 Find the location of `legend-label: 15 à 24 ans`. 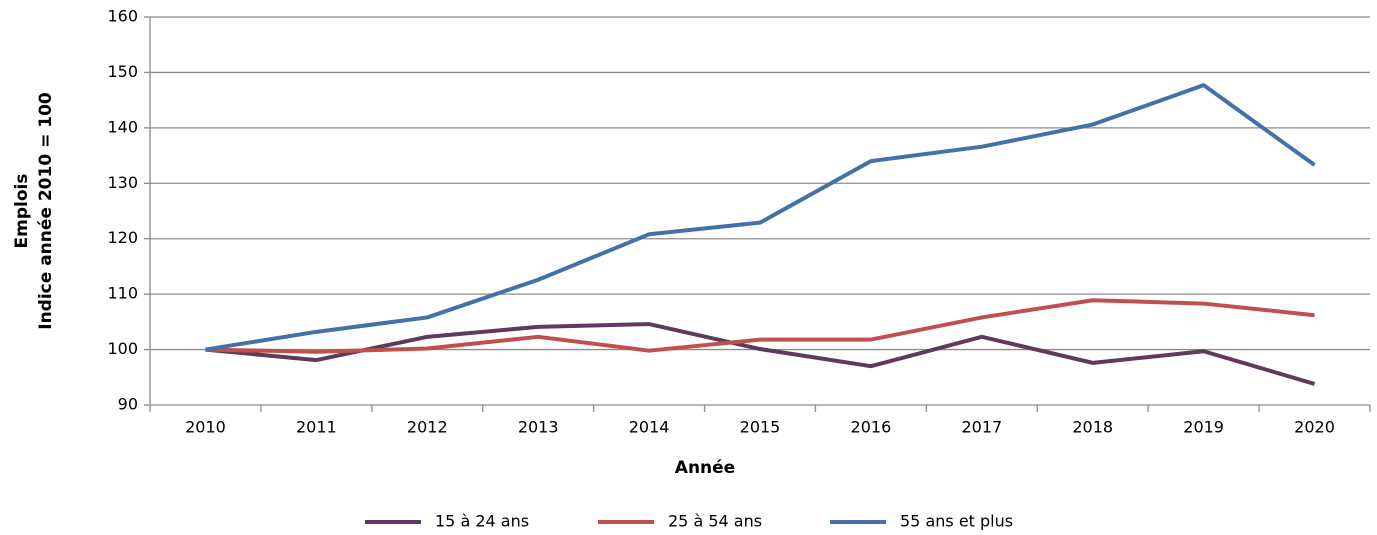

legend-label: 15 à 24 ans is located at coordinates (482, 521).